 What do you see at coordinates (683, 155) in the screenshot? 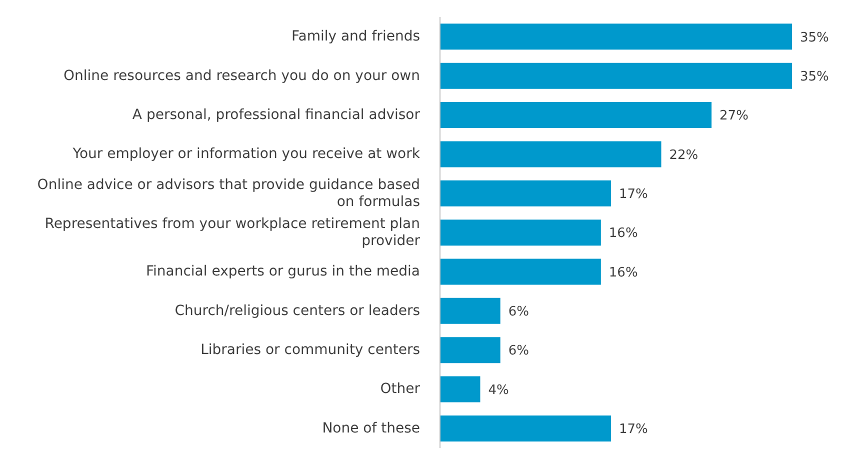
I see `data-label: 22%` at bounding box center [683, 155].